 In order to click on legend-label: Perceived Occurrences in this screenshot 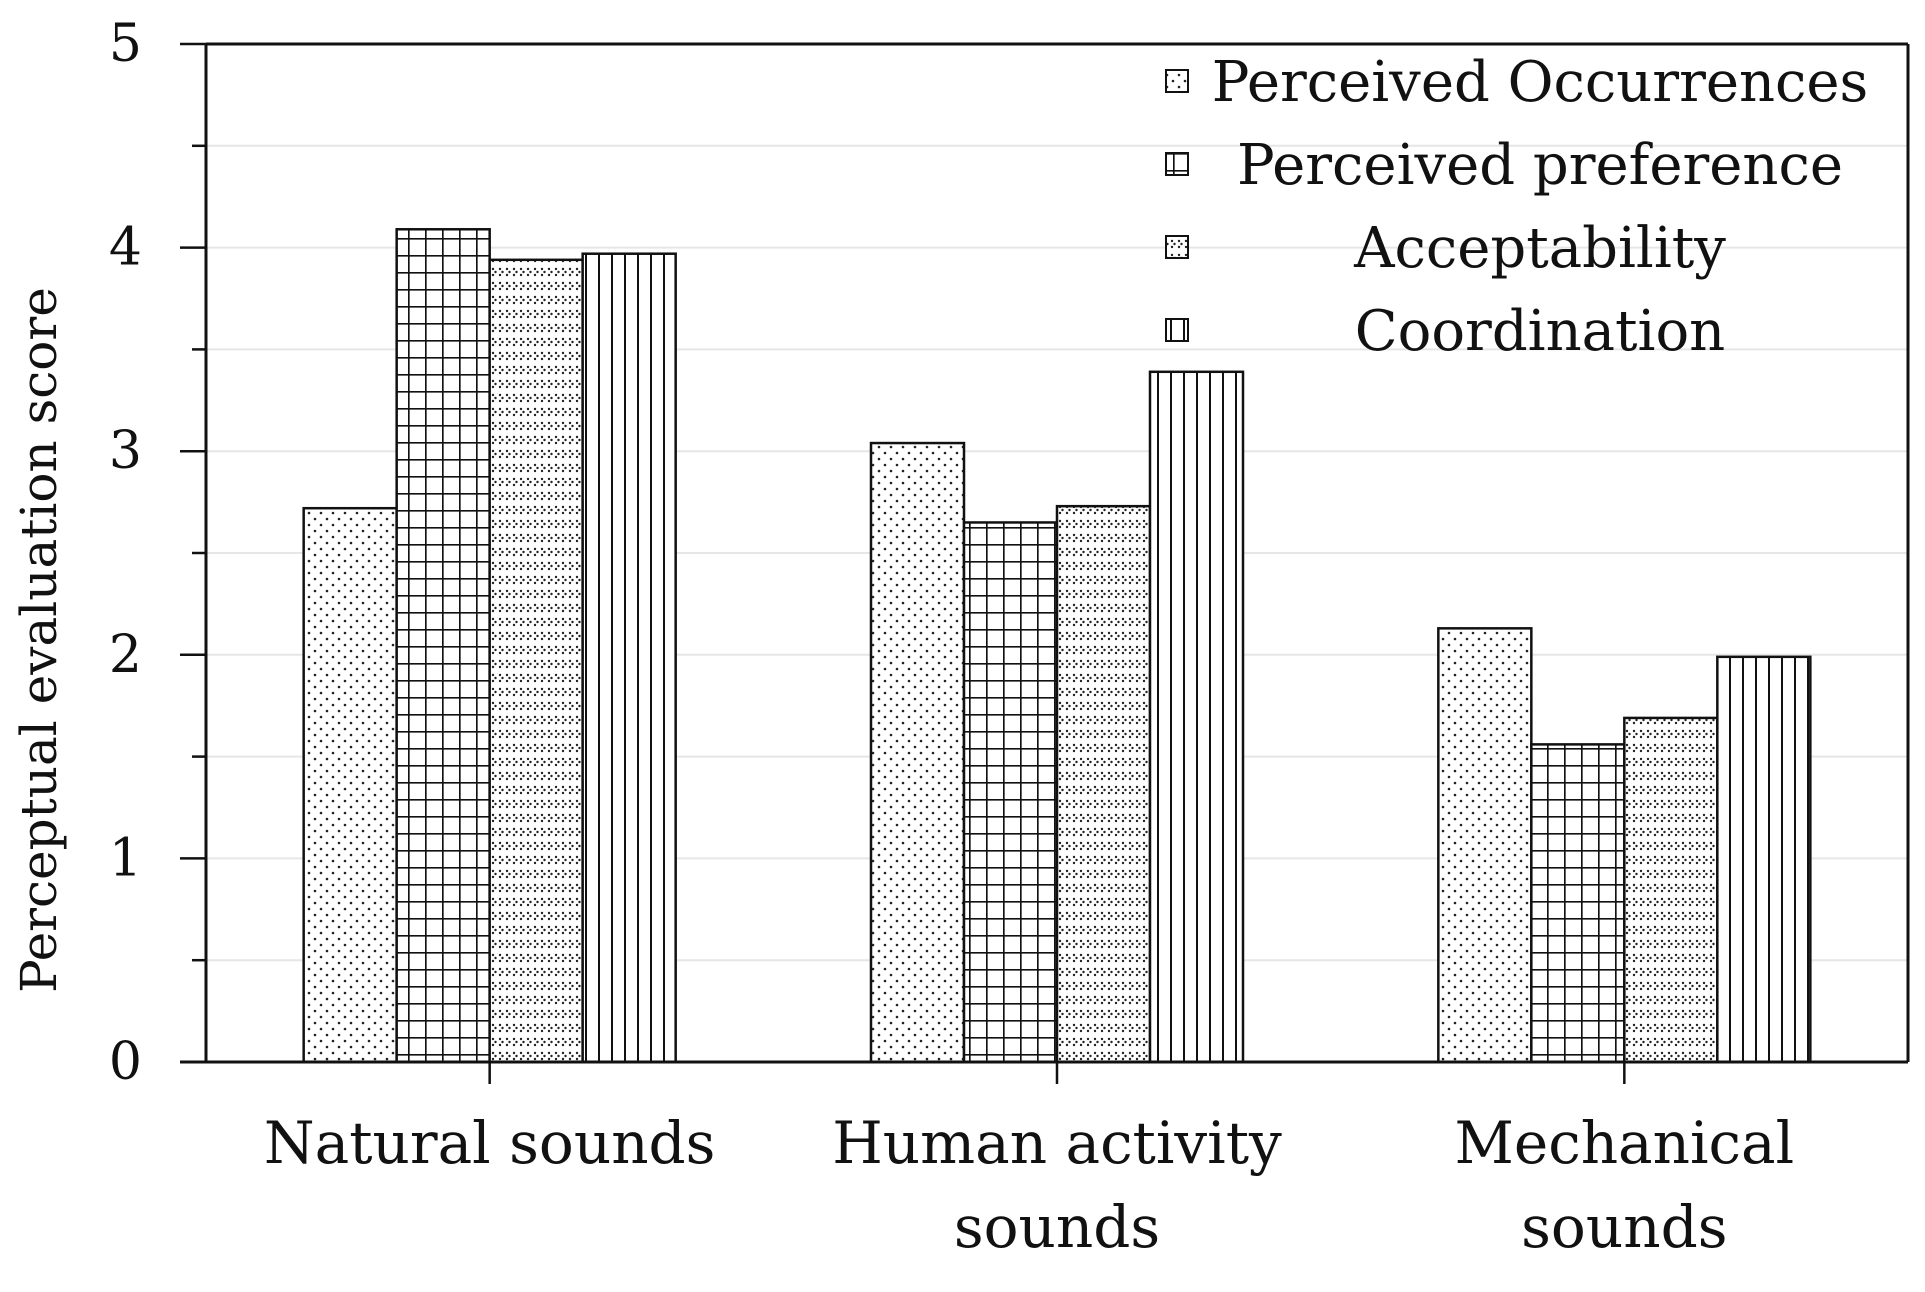, I will do `click(1540, 82)`.